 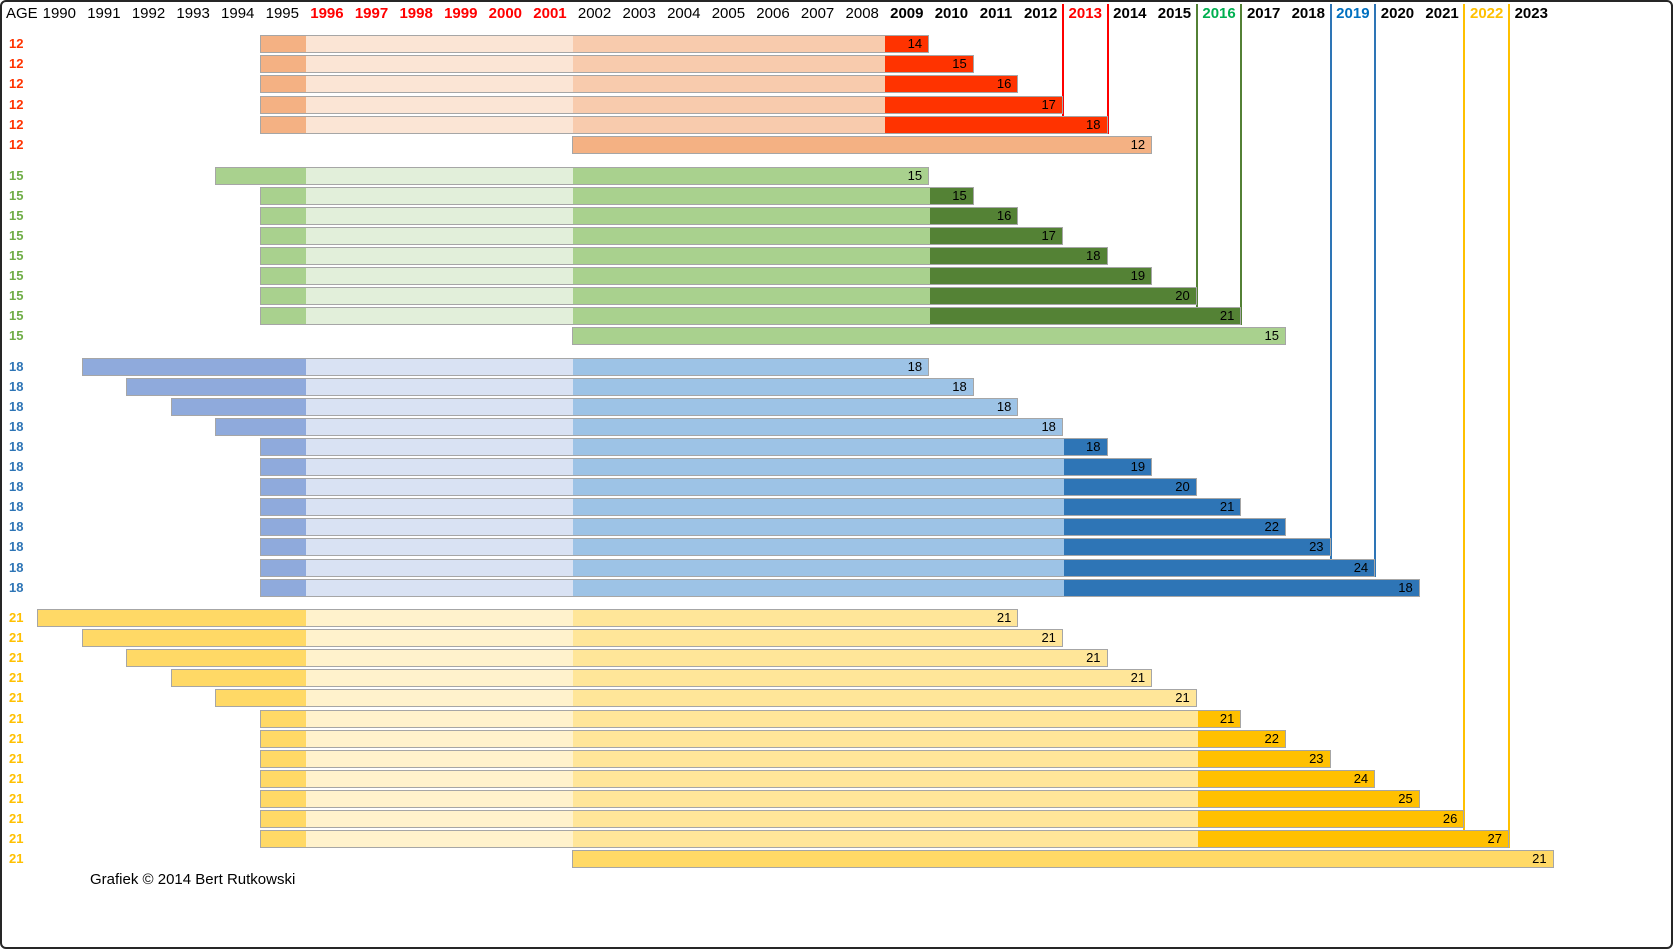 What do you see at coordinates (728, 13) in the screenshot?
I see `year-label-2005: 2005` at bounding box center [728, 13].